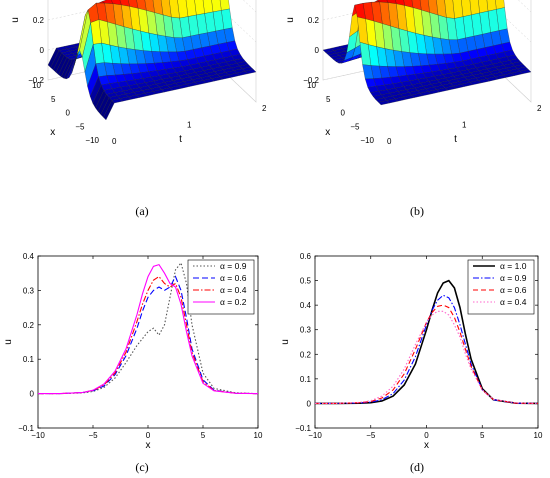  What do you see at coordinates (417, 211) in the screenshot?
I see `caption-b: (b)` at bounding box center [417, 211].